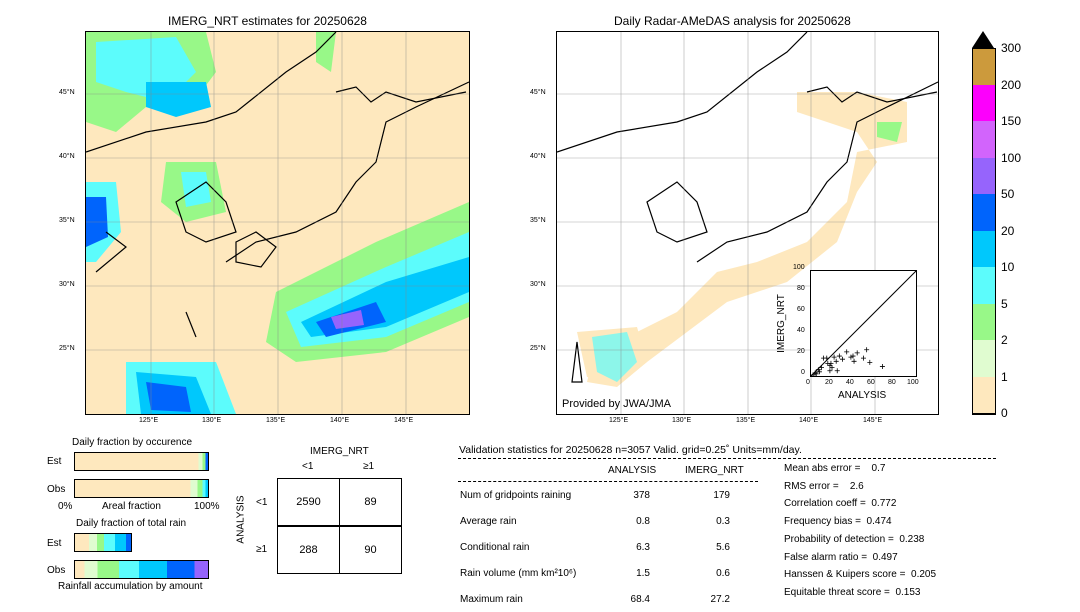 The height and width of the screenshot is (612, 1080). What do you see at coordinates (801, 351) in the screenshot?
I see `scatter-ytick: 20` at bounding box center [801, 351].